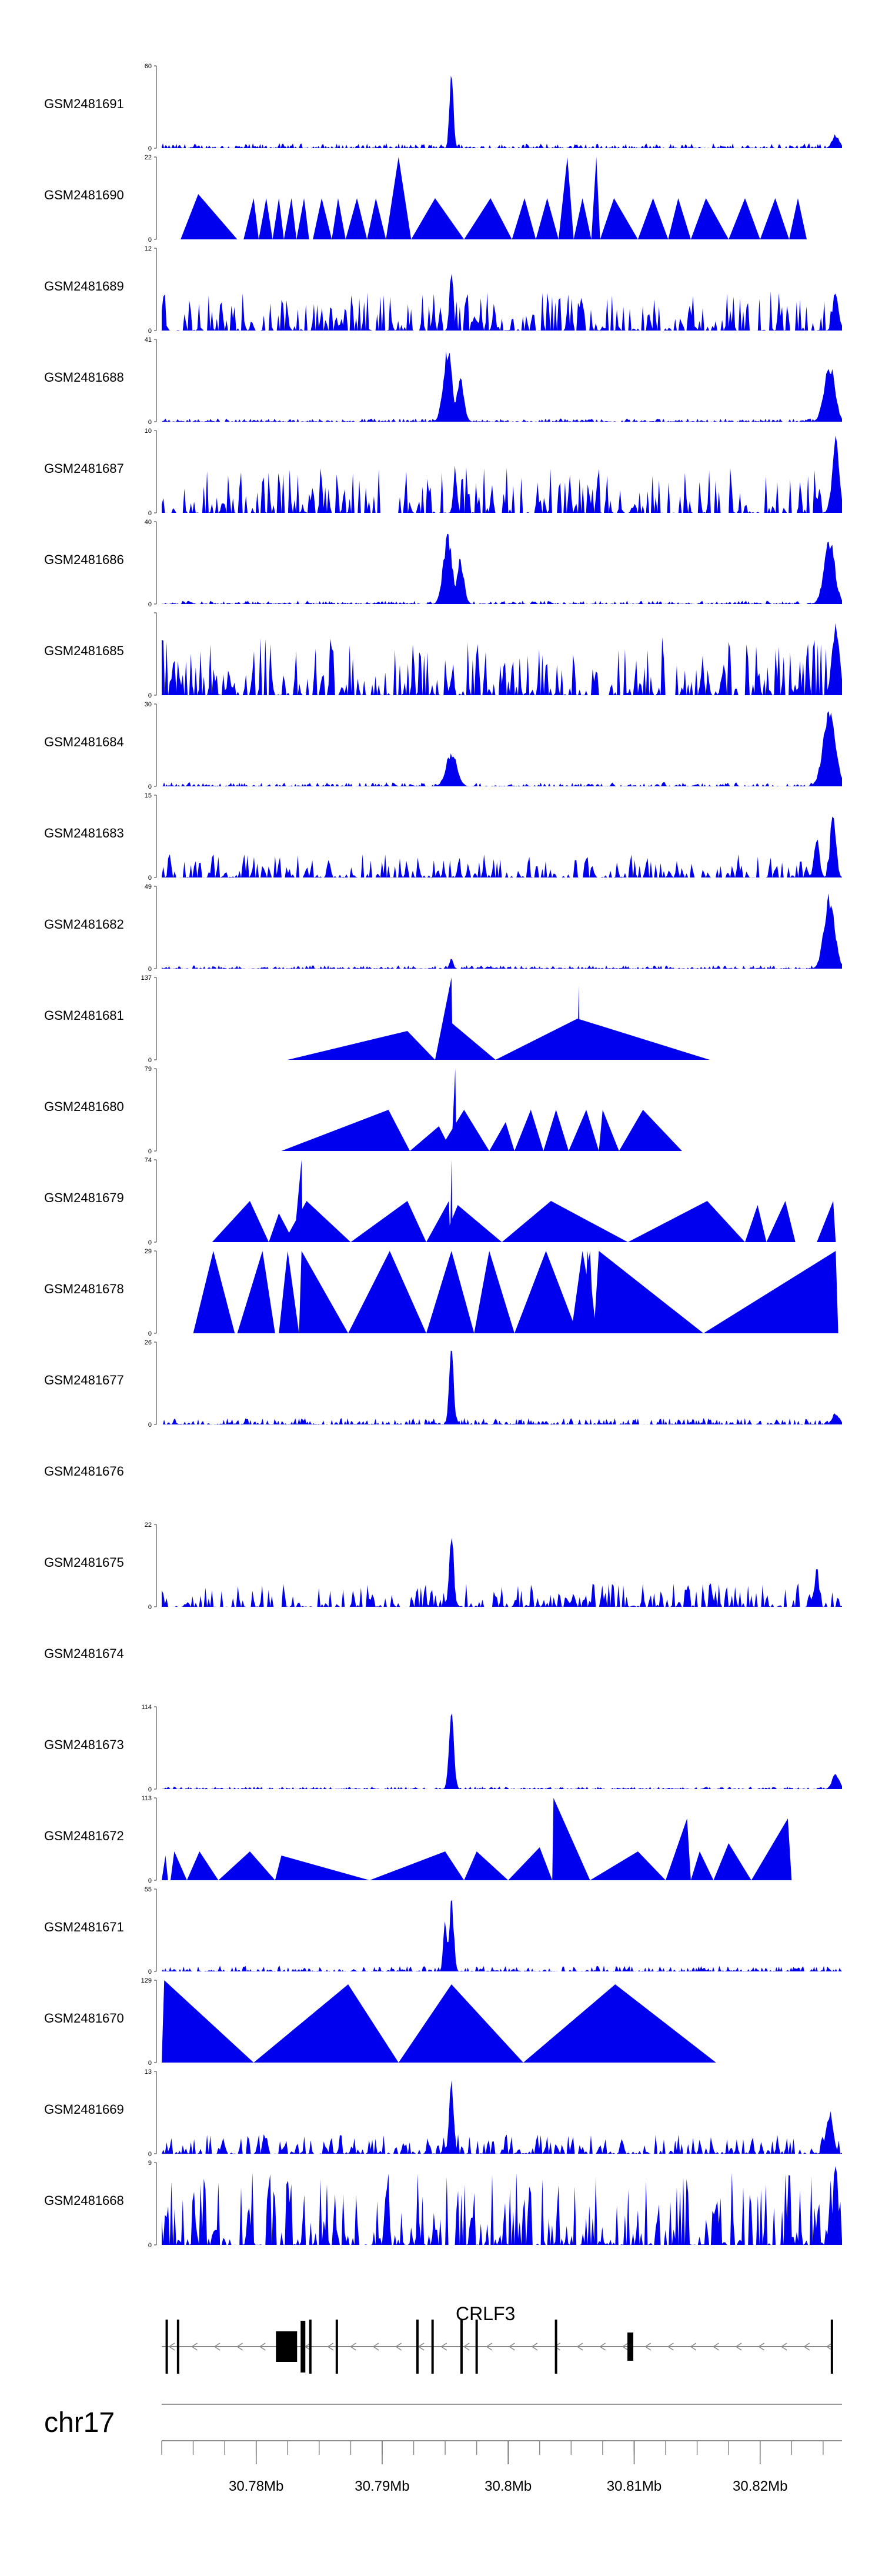 This screenshot has height=2576, width=882. What do you see at coordinates (497, 2347) in the screenshot?
I see `gene-model` at bounding box center [497, 2347].